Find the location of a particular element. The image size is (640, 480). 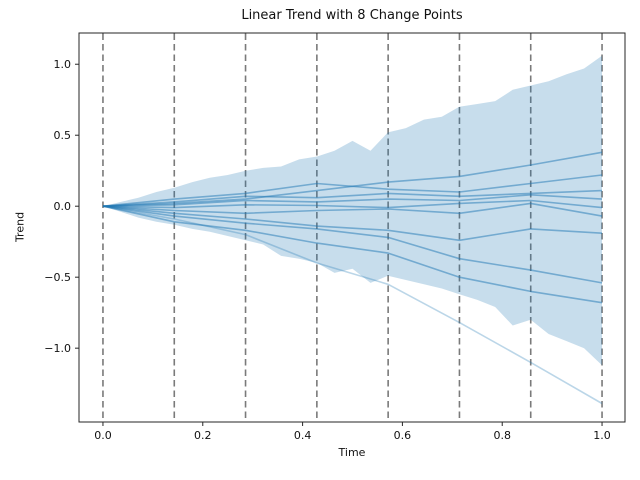

y-axis-label: Trend is located at coordinates (20, 227).